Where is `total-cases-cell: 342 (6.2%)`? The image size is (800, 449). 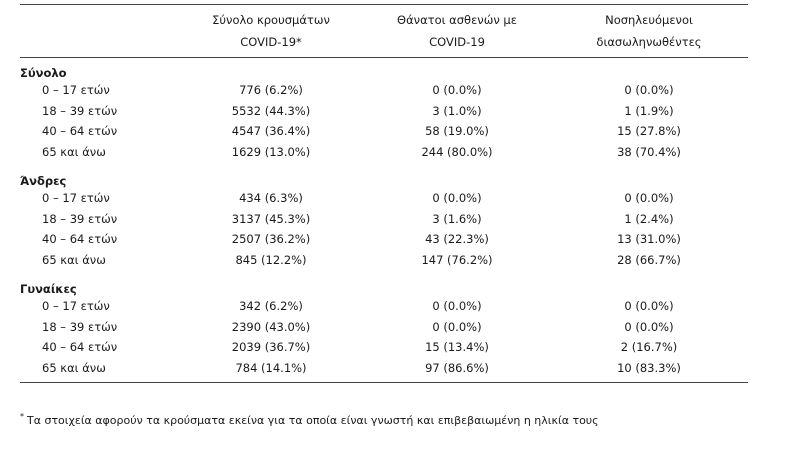 total-cases-cell: 342 (6.2%) is located at coordinates (271, 306).